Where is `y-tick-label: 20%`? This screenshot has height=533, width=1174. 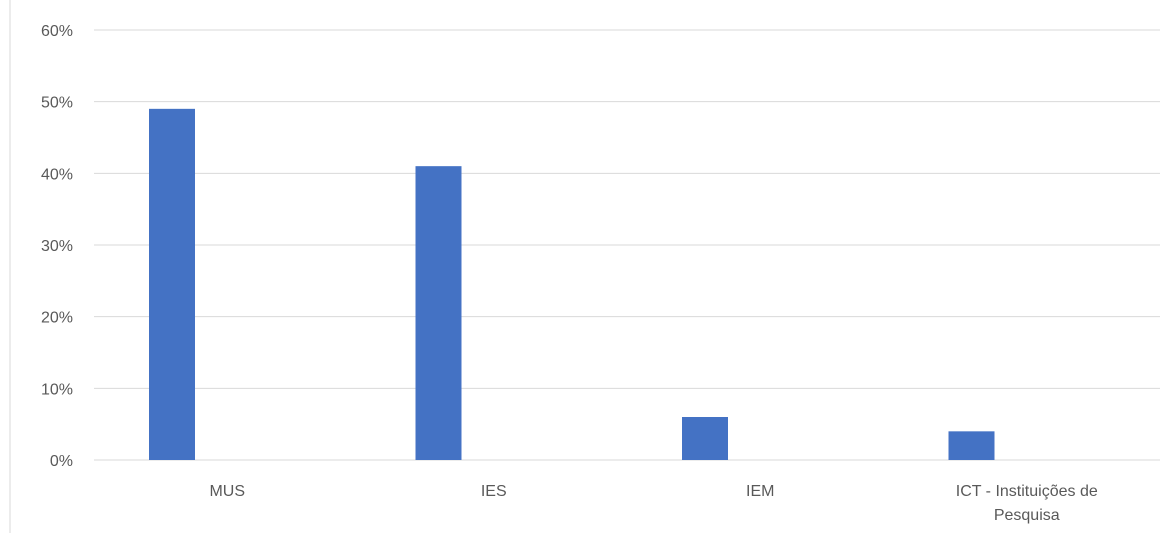 y-tick-label: 20% is located at coordinates (57, 318).